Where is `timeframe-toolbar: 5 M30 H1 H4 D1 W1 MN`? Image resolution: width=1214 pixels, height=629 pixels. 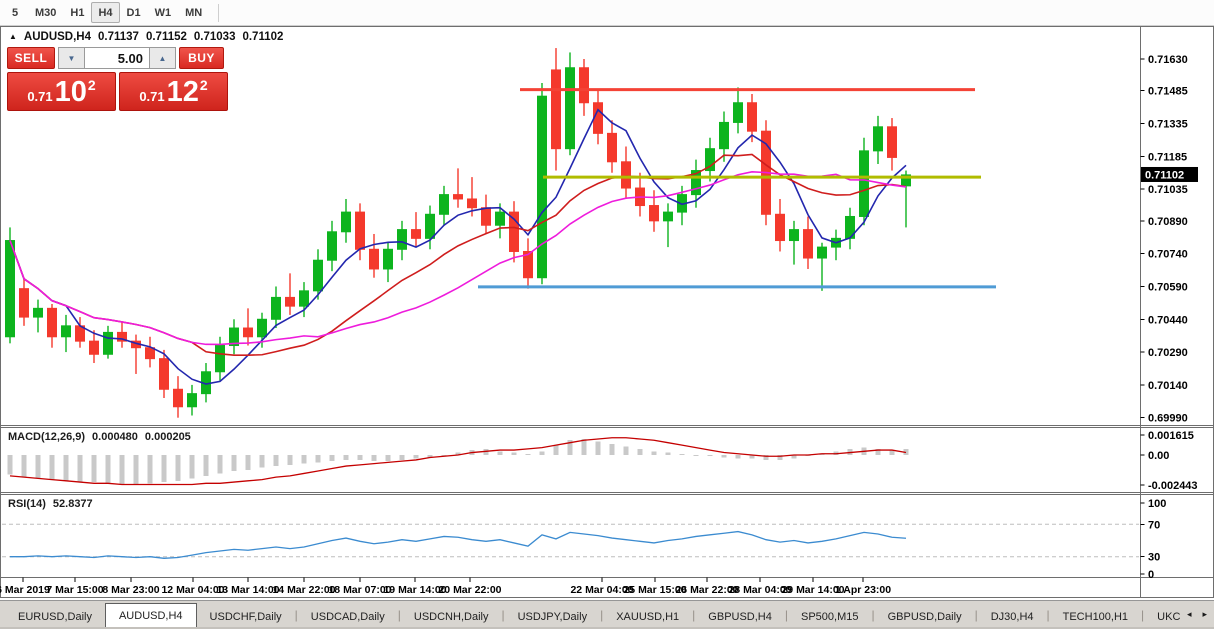 timeframe-toolbar: 5 M30 H1 H4 D1 W1 MN is located at coordinates (607, 13).